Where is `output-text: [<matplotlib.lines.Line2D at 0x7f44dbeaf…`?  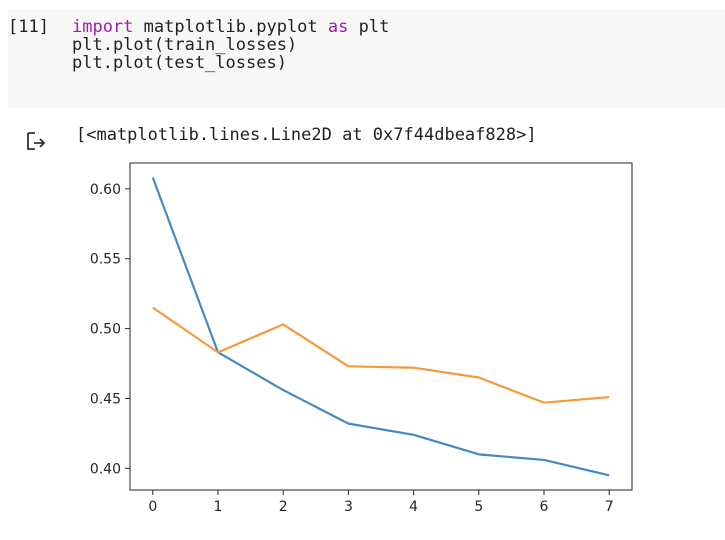 output-text: [<matplotlib.lines.Line2D at 0x7f44dbeaf… is located at coordinates (306, 135).